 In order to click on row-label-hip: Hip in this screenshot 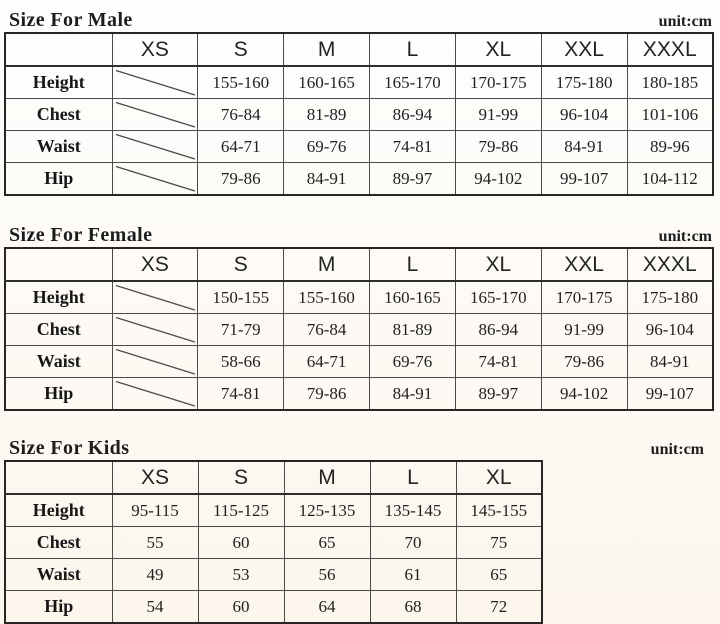, I will do `click(58, 607)`.